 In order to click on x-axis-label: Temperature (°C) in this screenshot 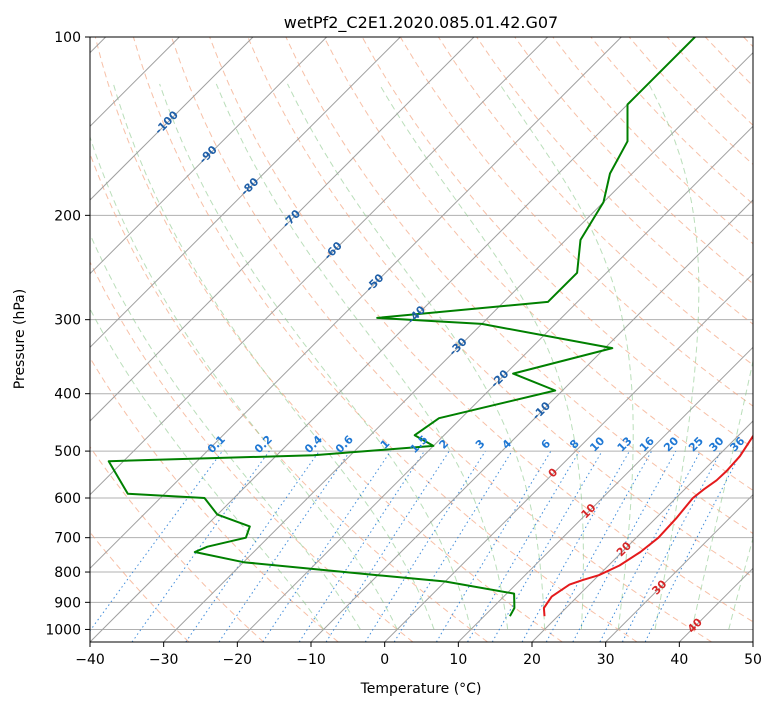, I will do `click(421, 689)`.